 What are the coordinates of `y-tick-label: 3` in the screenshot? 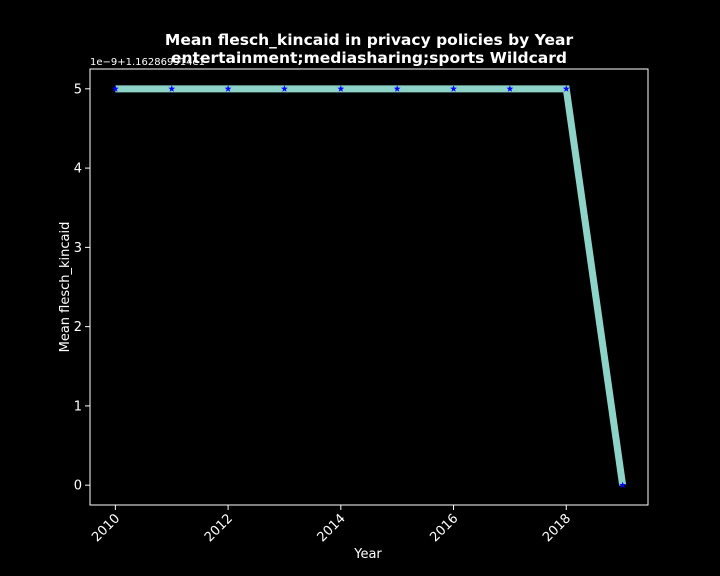 It's located at (78, 248).